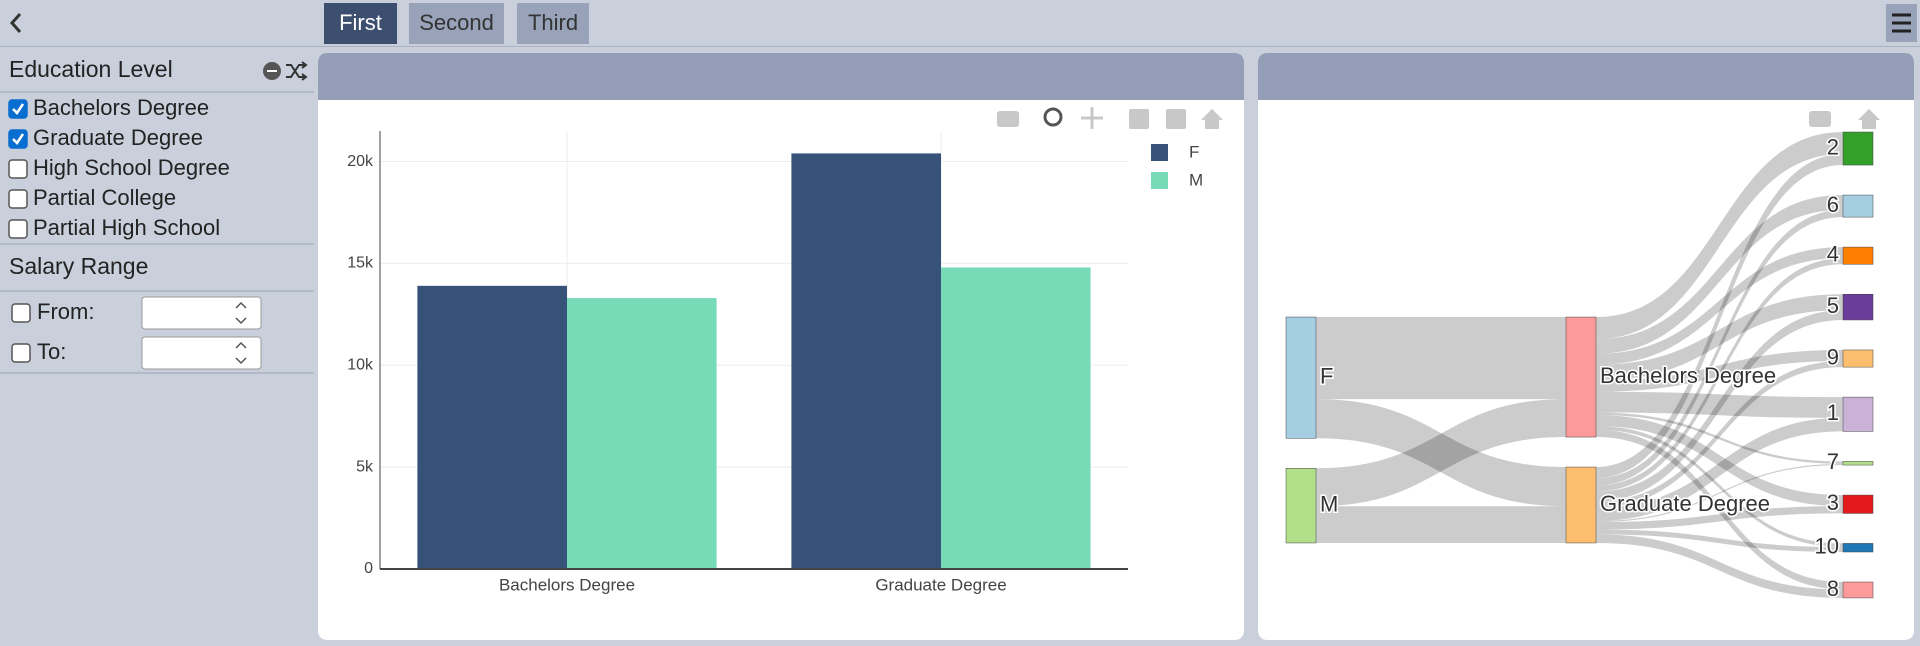 This screenshot has width=1920, height=646. I want to click on pan-icon, so click(1092, 118).